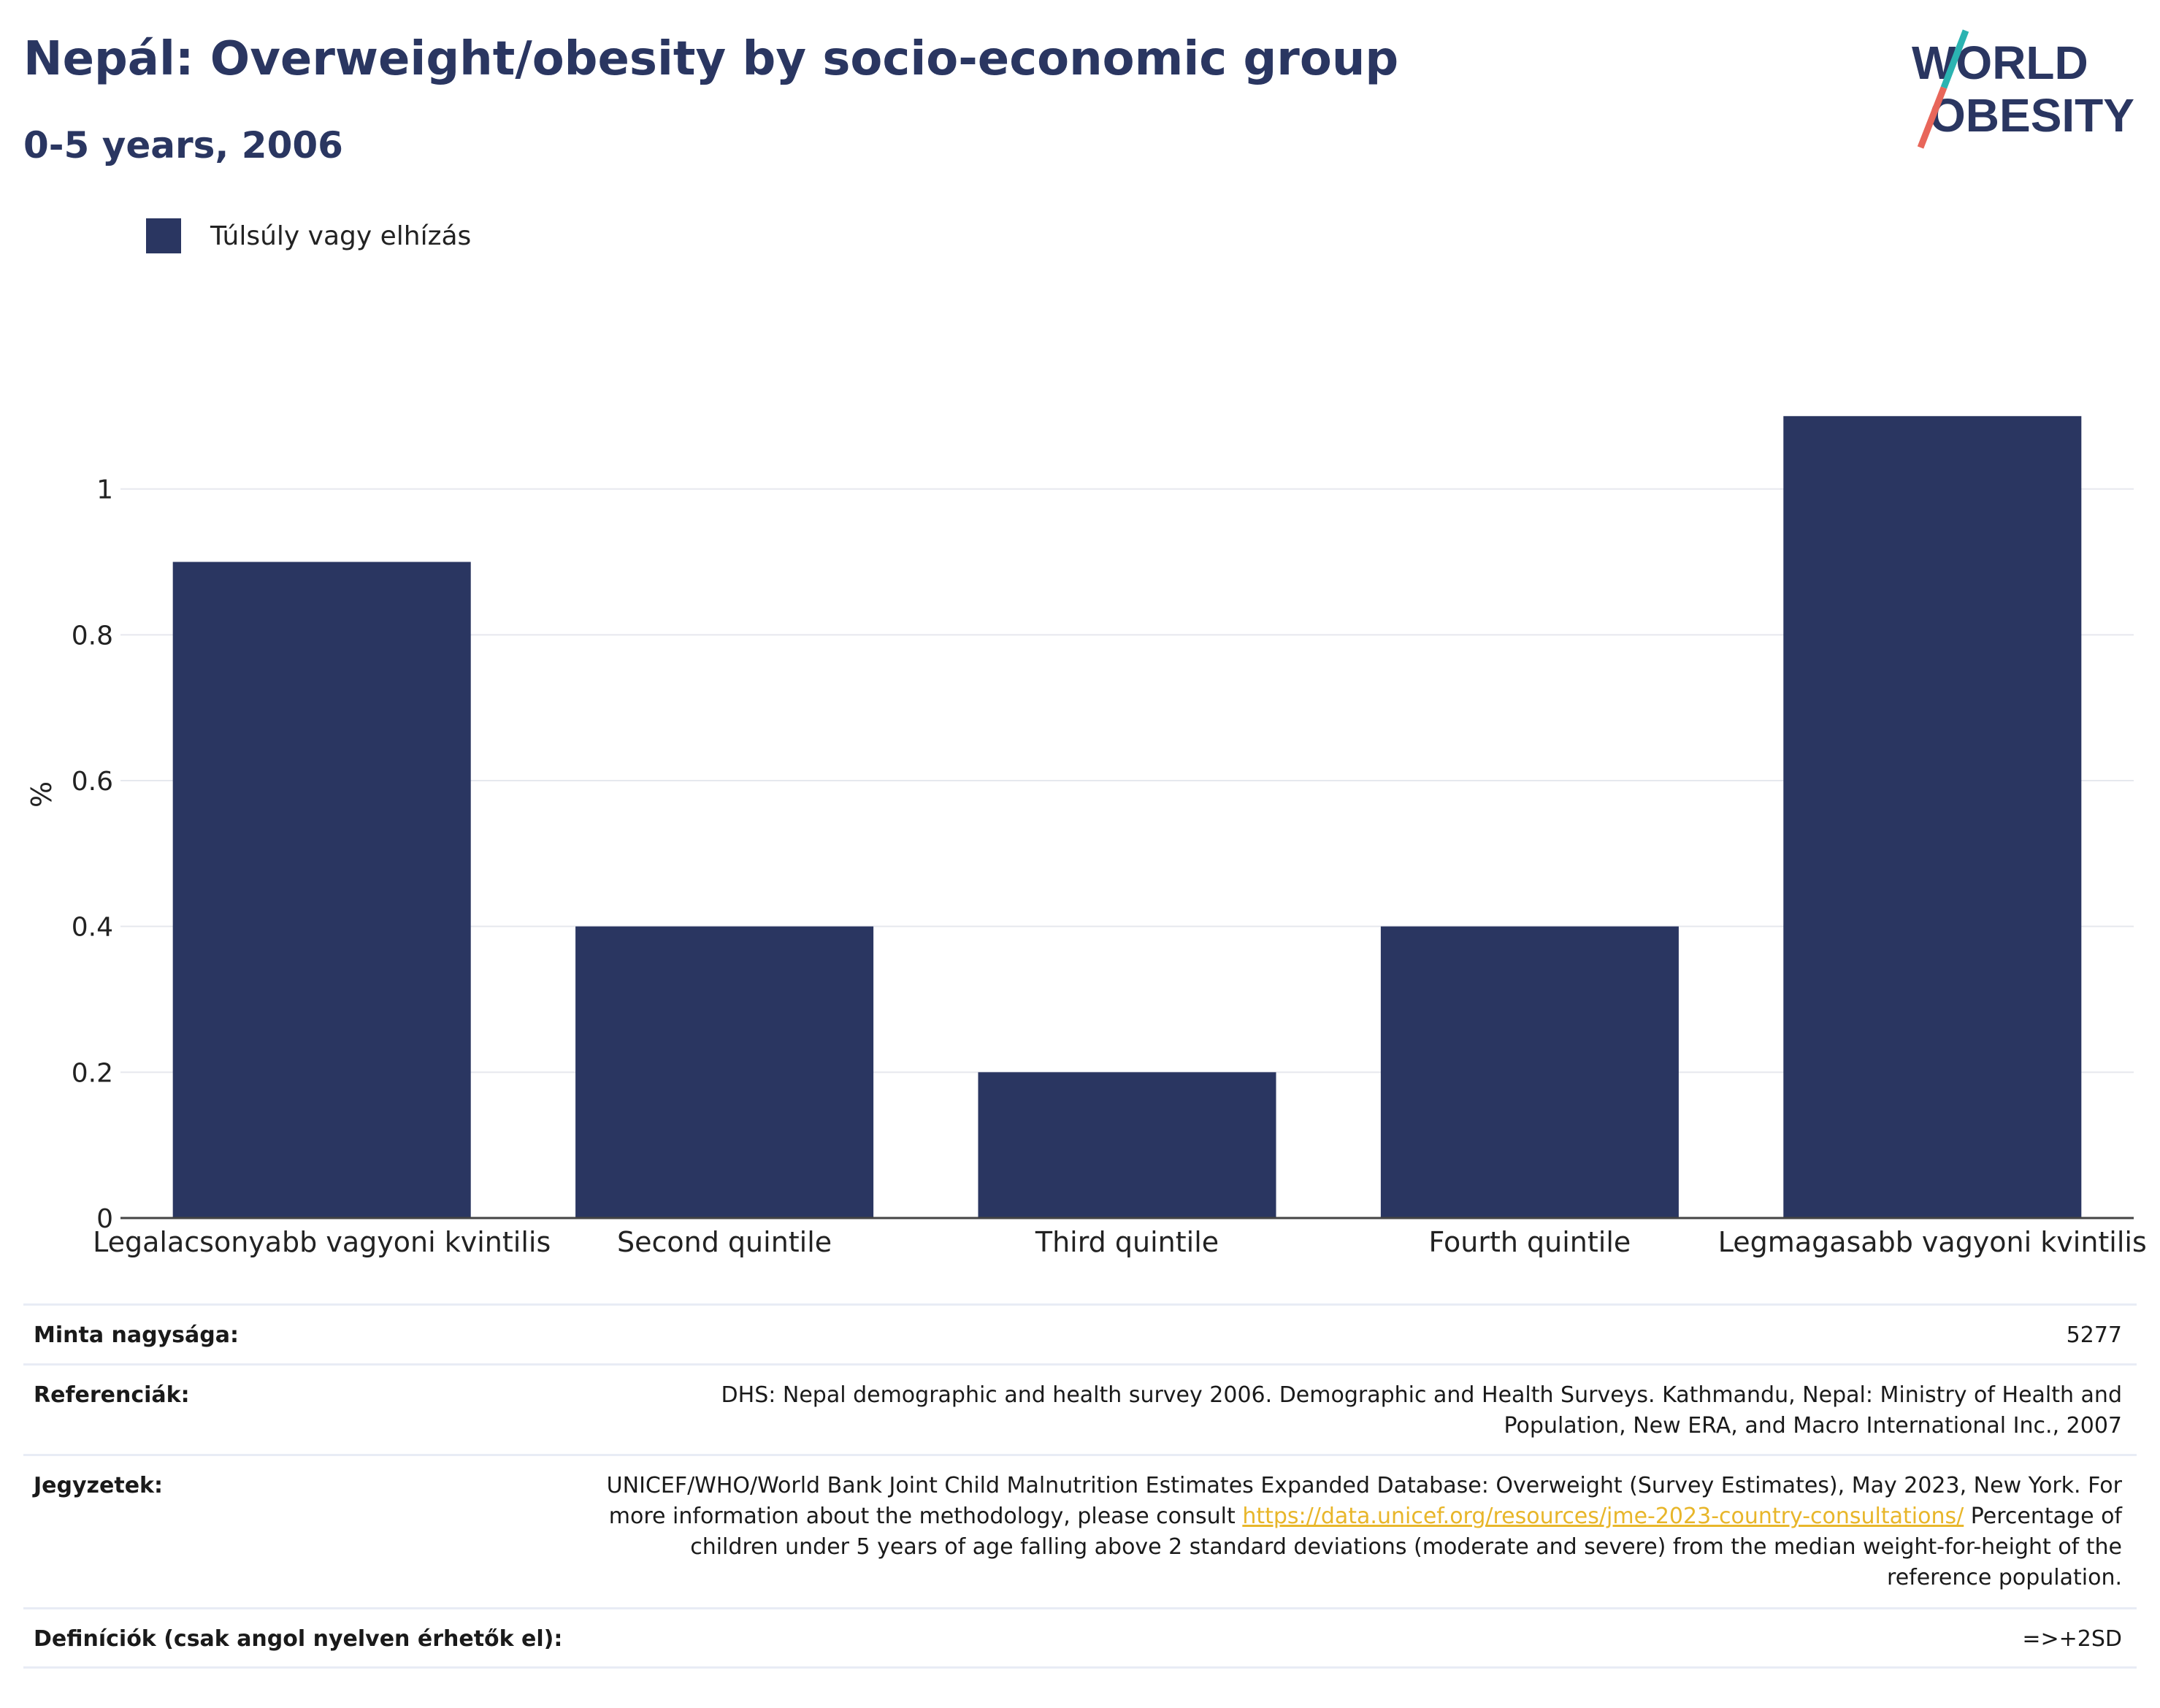 The image size is (2160, 1708). Describe the element at coordinates (1933, 1242) in the screenshot. I see `x-tick-label: Legmagasabb vagyoni kvintilis` at that location.